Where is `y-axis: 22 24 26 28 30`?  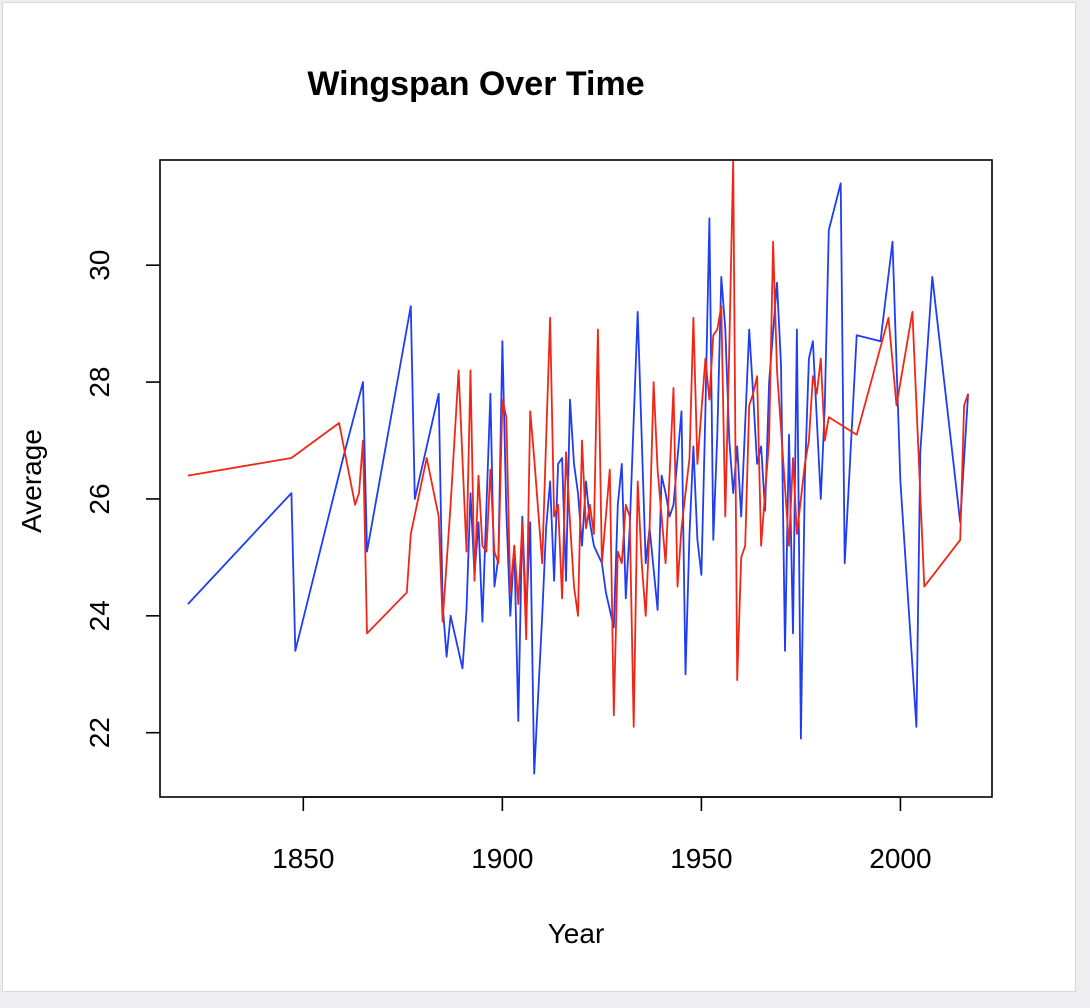 y-axis: 22 24 26 28 30 is located at coordinates (122, 499).